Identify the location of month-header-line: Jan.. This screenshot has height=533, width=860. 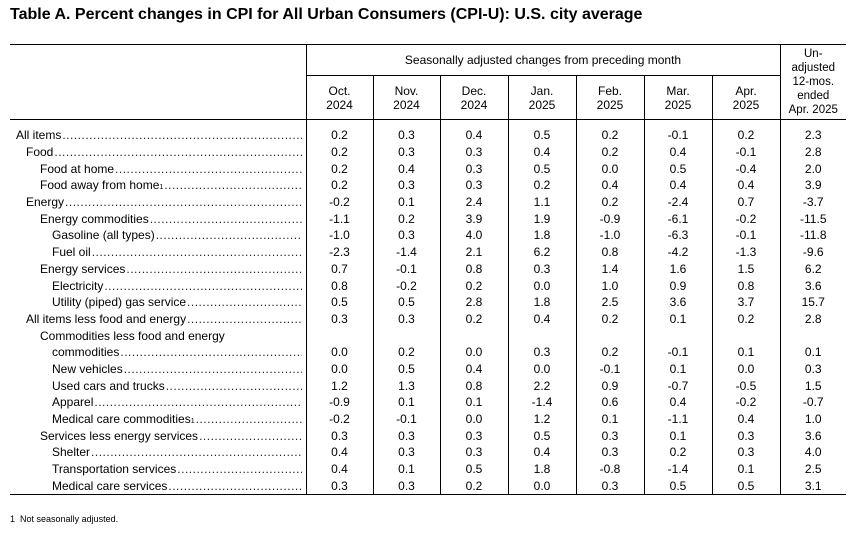
(542, 90).